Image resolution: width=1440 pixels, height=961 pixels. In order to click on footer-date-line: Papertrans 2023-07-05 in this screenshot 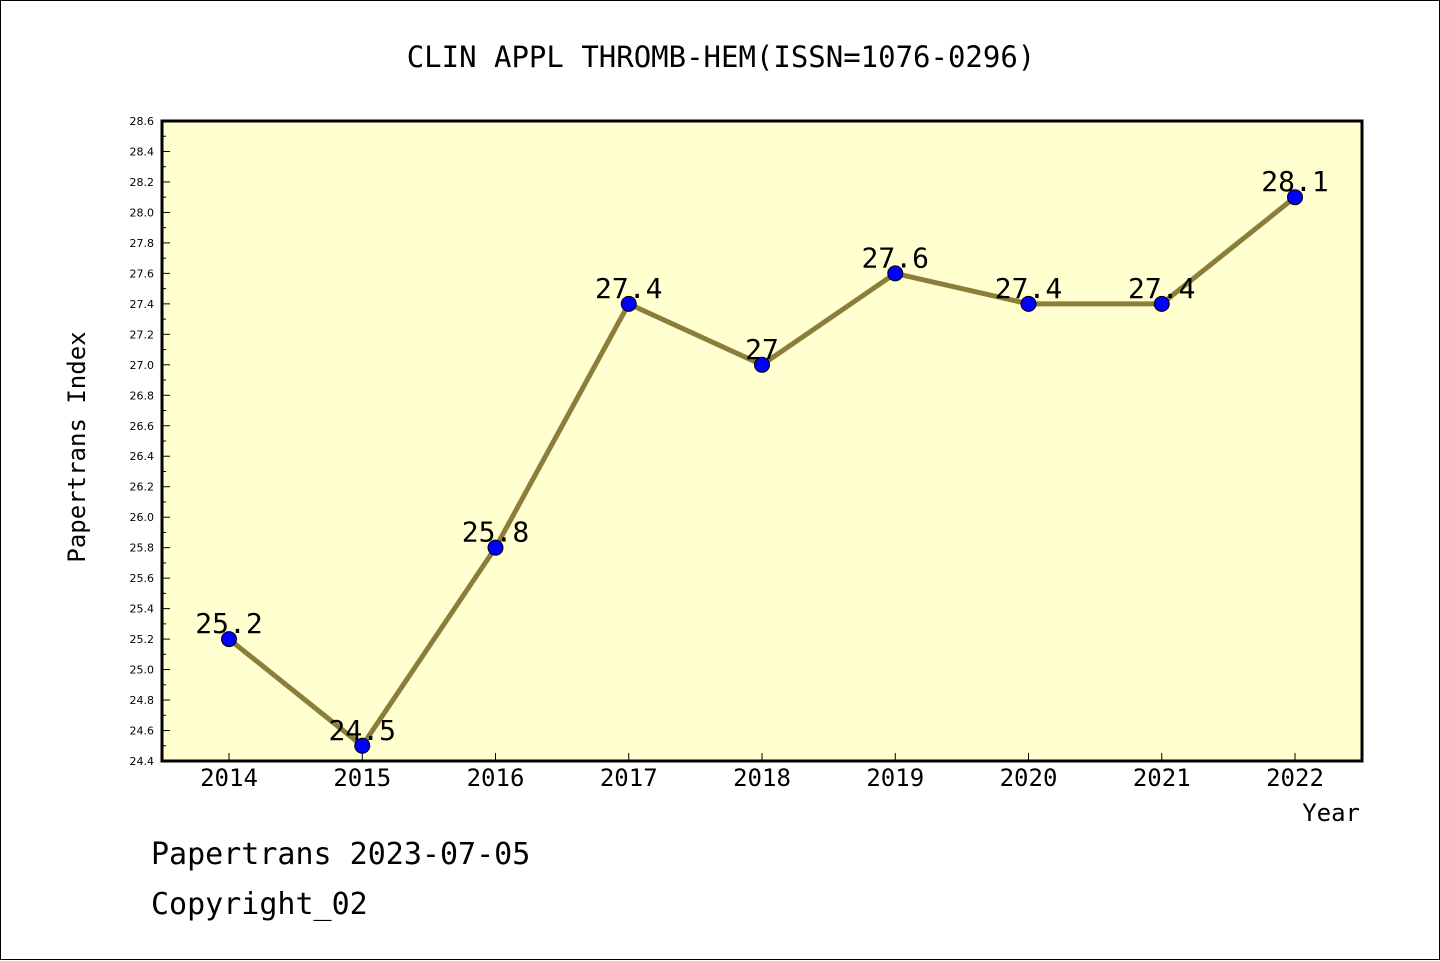, I will do `click(341, 854)`.